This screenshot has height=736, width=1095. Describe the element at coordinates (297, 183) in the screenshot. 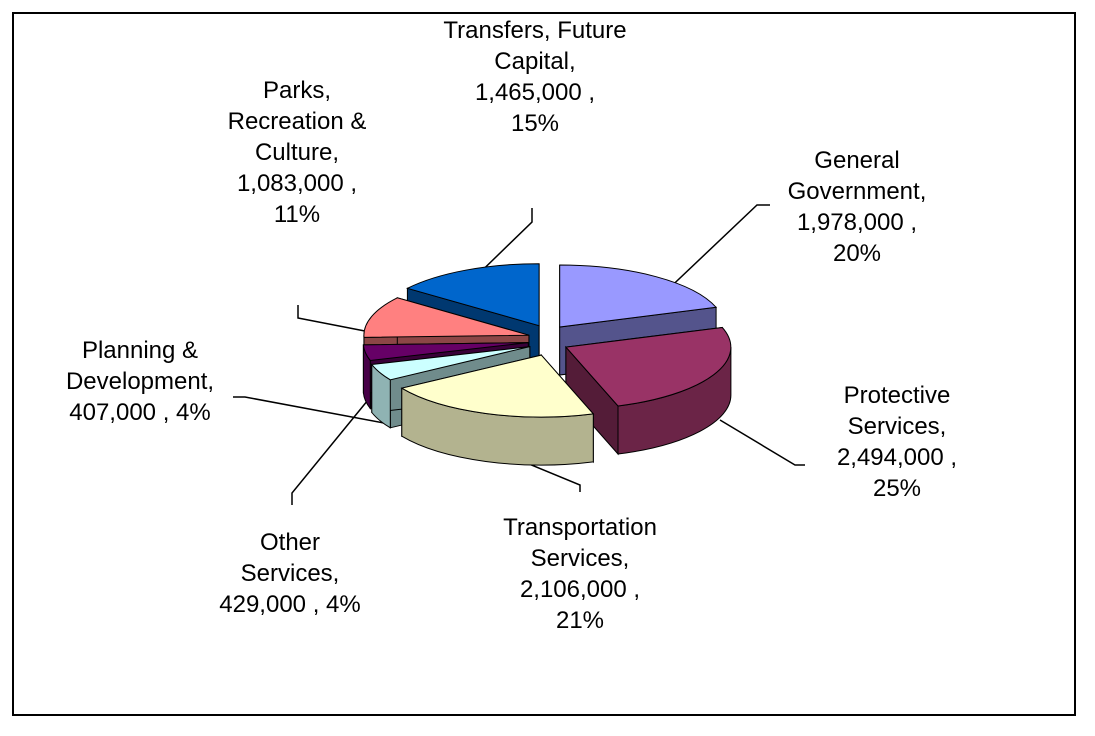

I see `value-label: 1,083,000` at that location.